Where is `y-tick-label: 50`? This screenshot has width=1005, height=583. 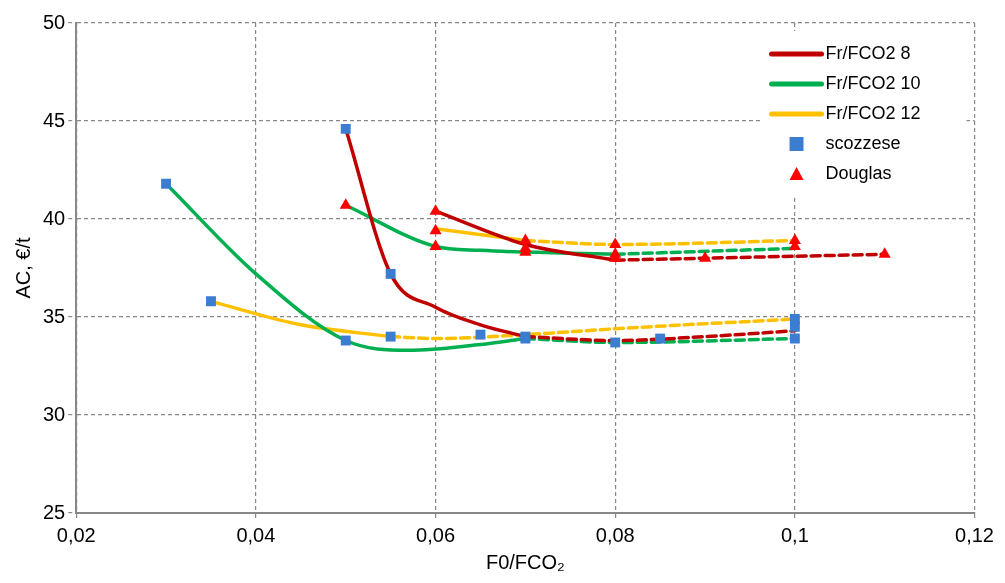
y-tick-label: 50 is located at coordinates (54, 21).